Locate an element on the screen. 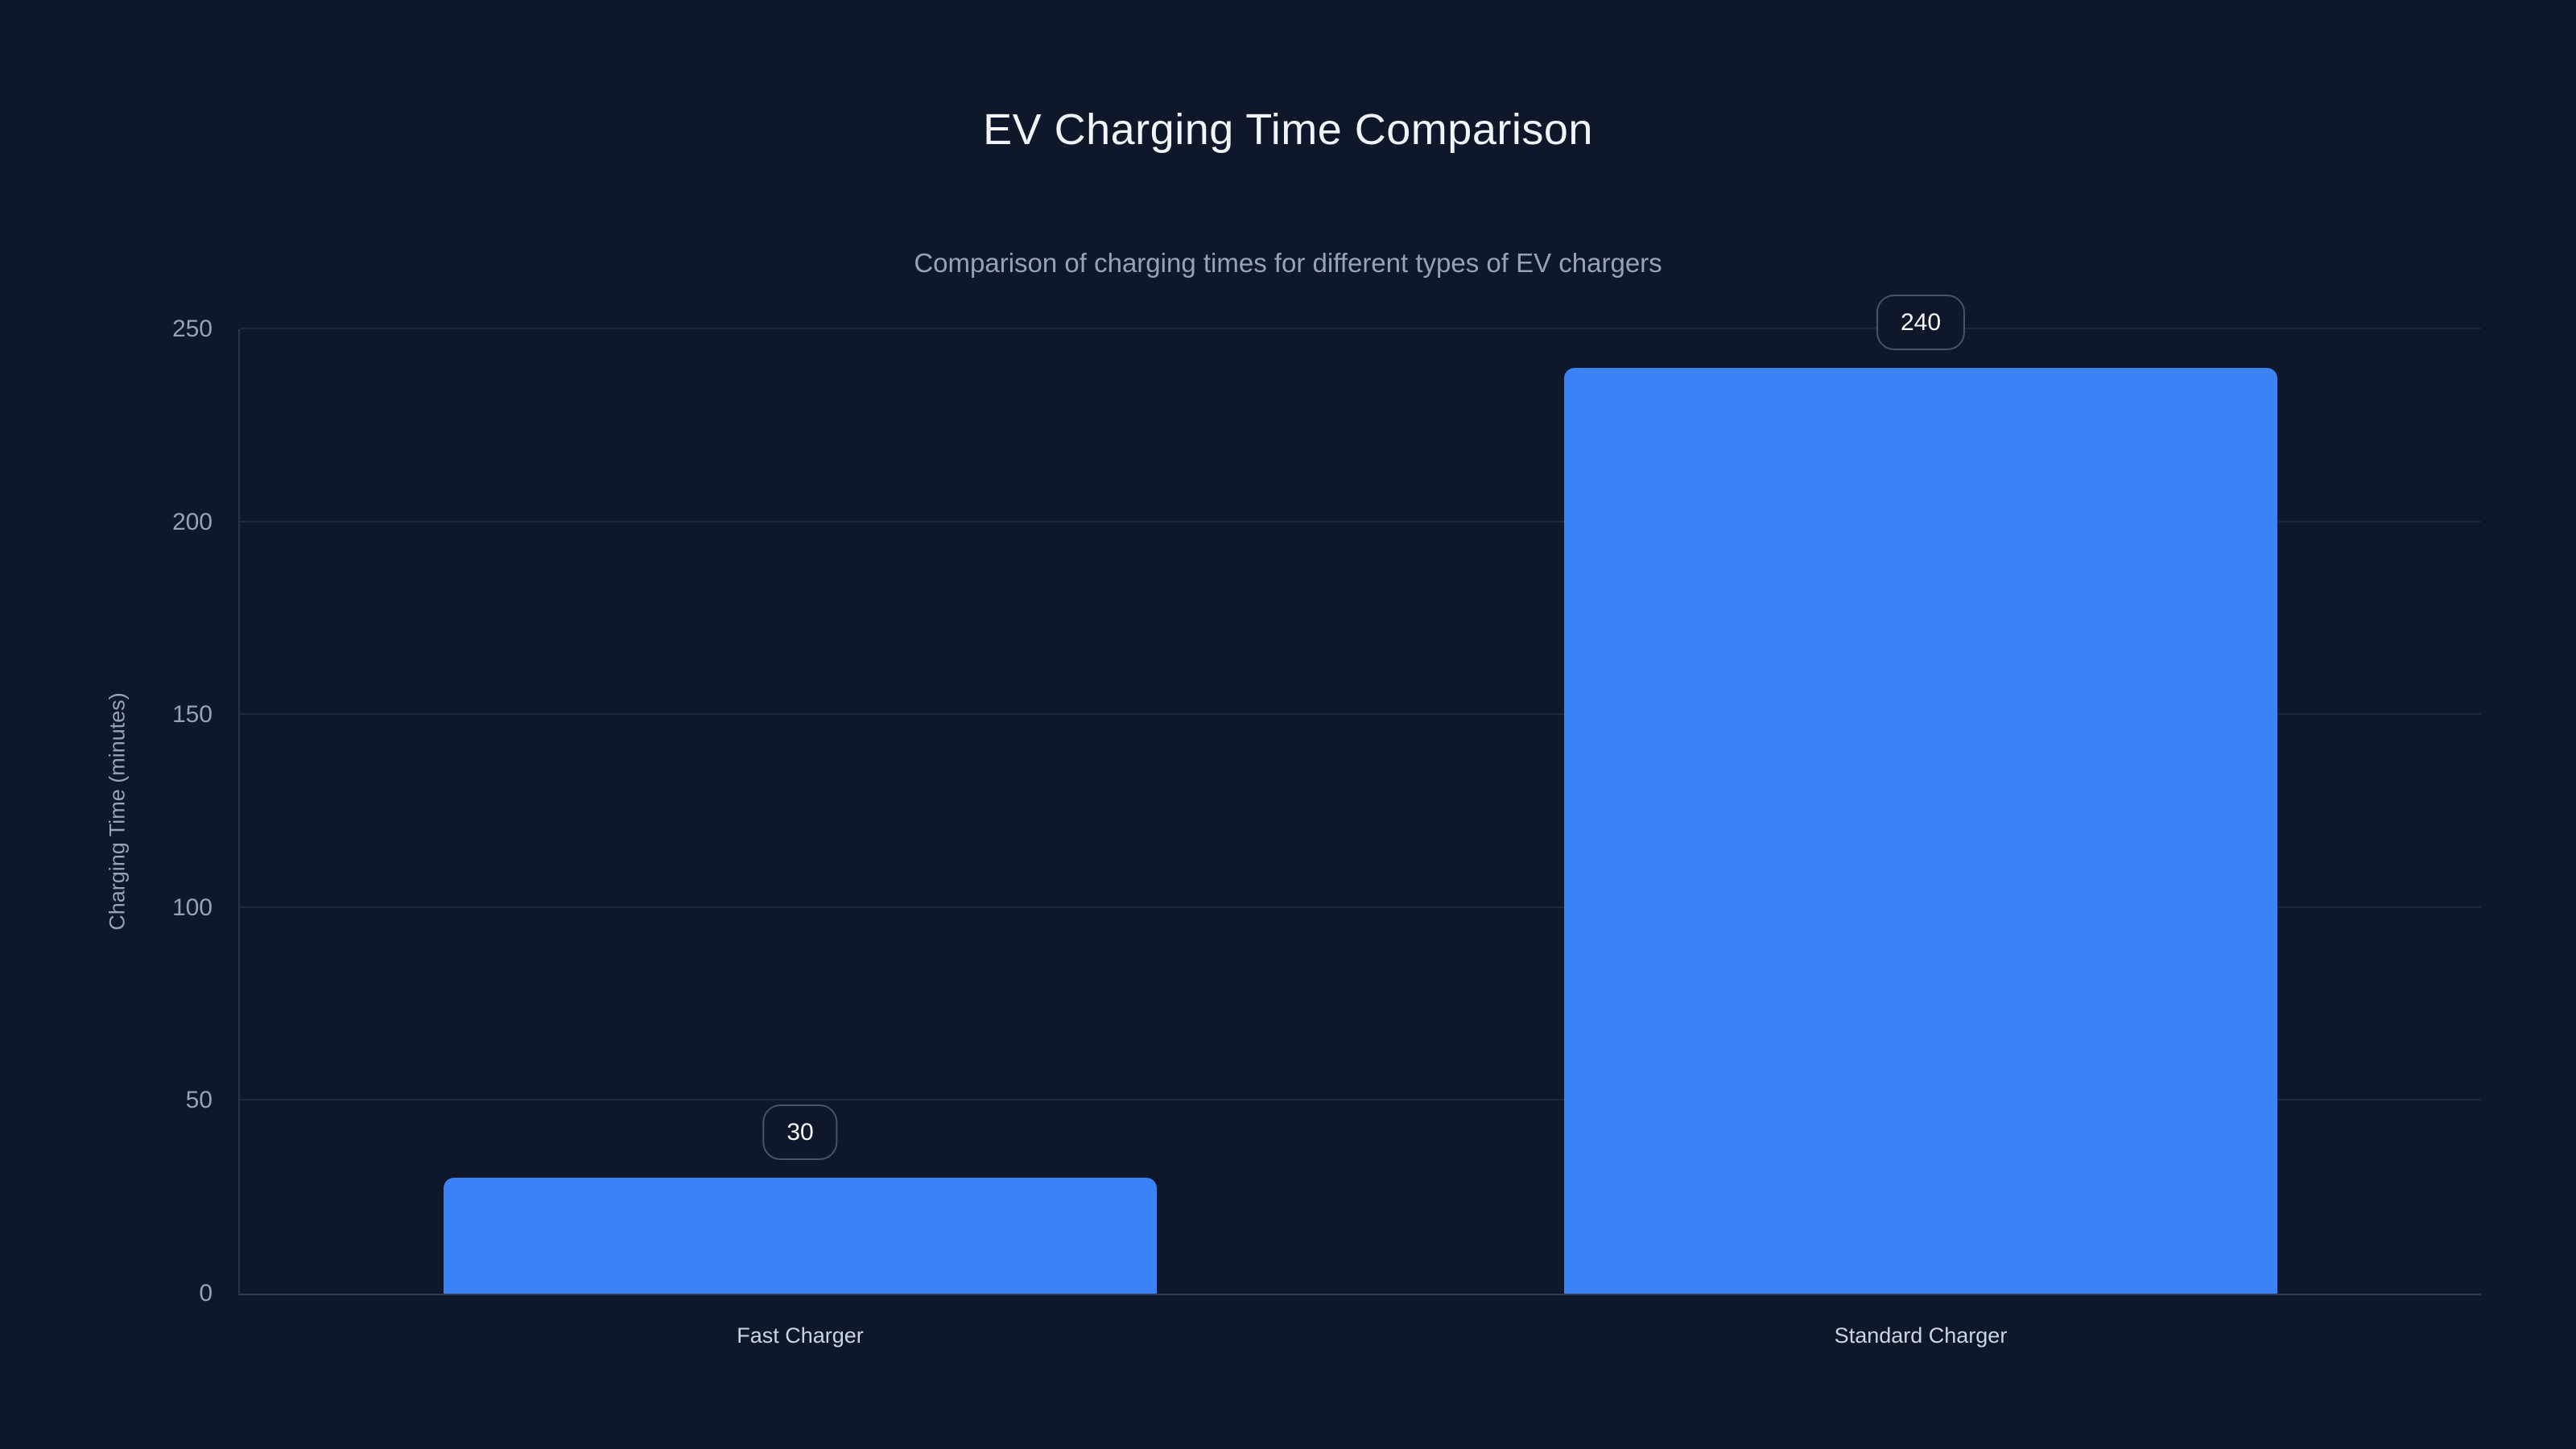 This screenshot has height=1449, width=2576. value-badge-fast-charger: 30 is located at coordinates (800, 1132).